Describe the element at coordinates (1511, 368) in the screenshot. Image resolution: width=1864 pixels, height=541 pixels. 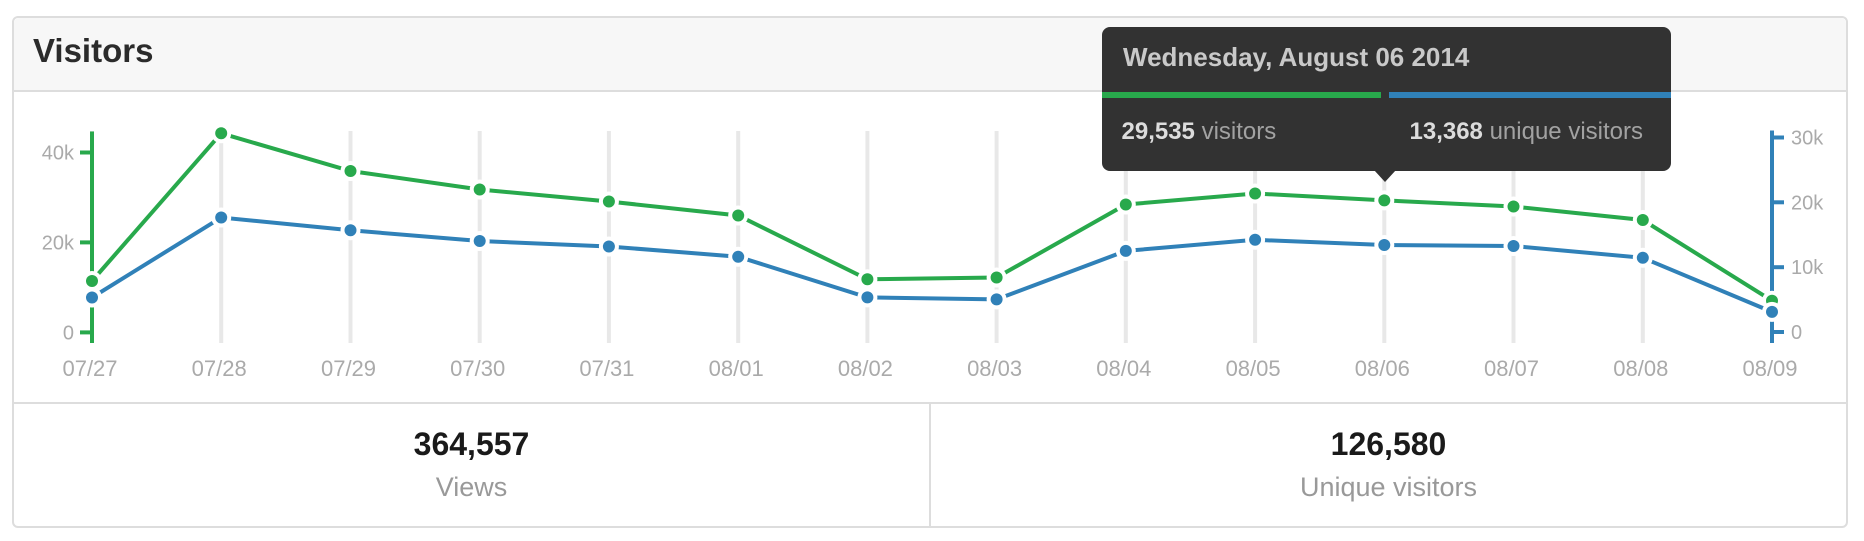
I see `svg-text: 08/07` at that location.